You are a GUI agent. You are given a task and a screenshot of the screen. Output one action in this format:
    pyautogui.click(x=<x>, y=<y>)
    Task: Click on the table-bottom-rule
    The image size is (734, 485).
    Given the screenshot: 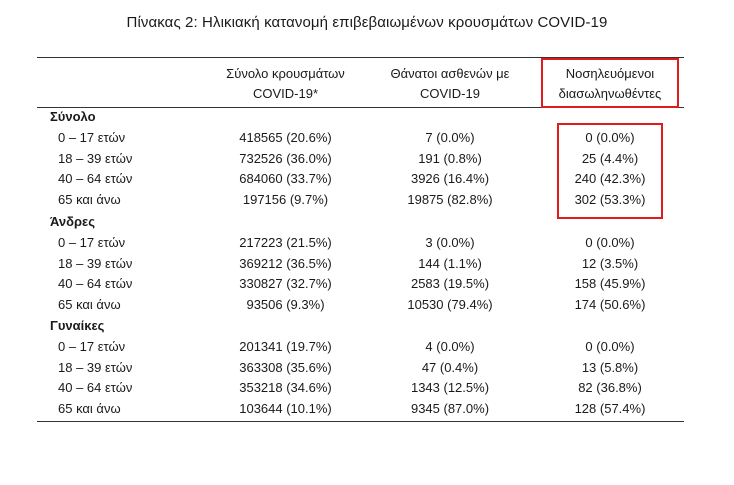 What is the action you would take?
    pyautogui.click(x=360, y=421)
    